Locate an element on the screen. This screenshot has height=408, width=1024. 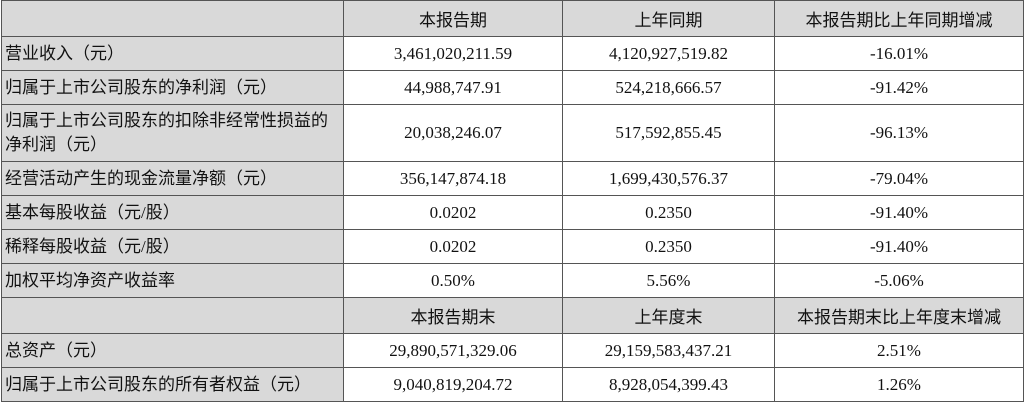
current-value: 44,988,747.91 is located at coordinates (453, 87).